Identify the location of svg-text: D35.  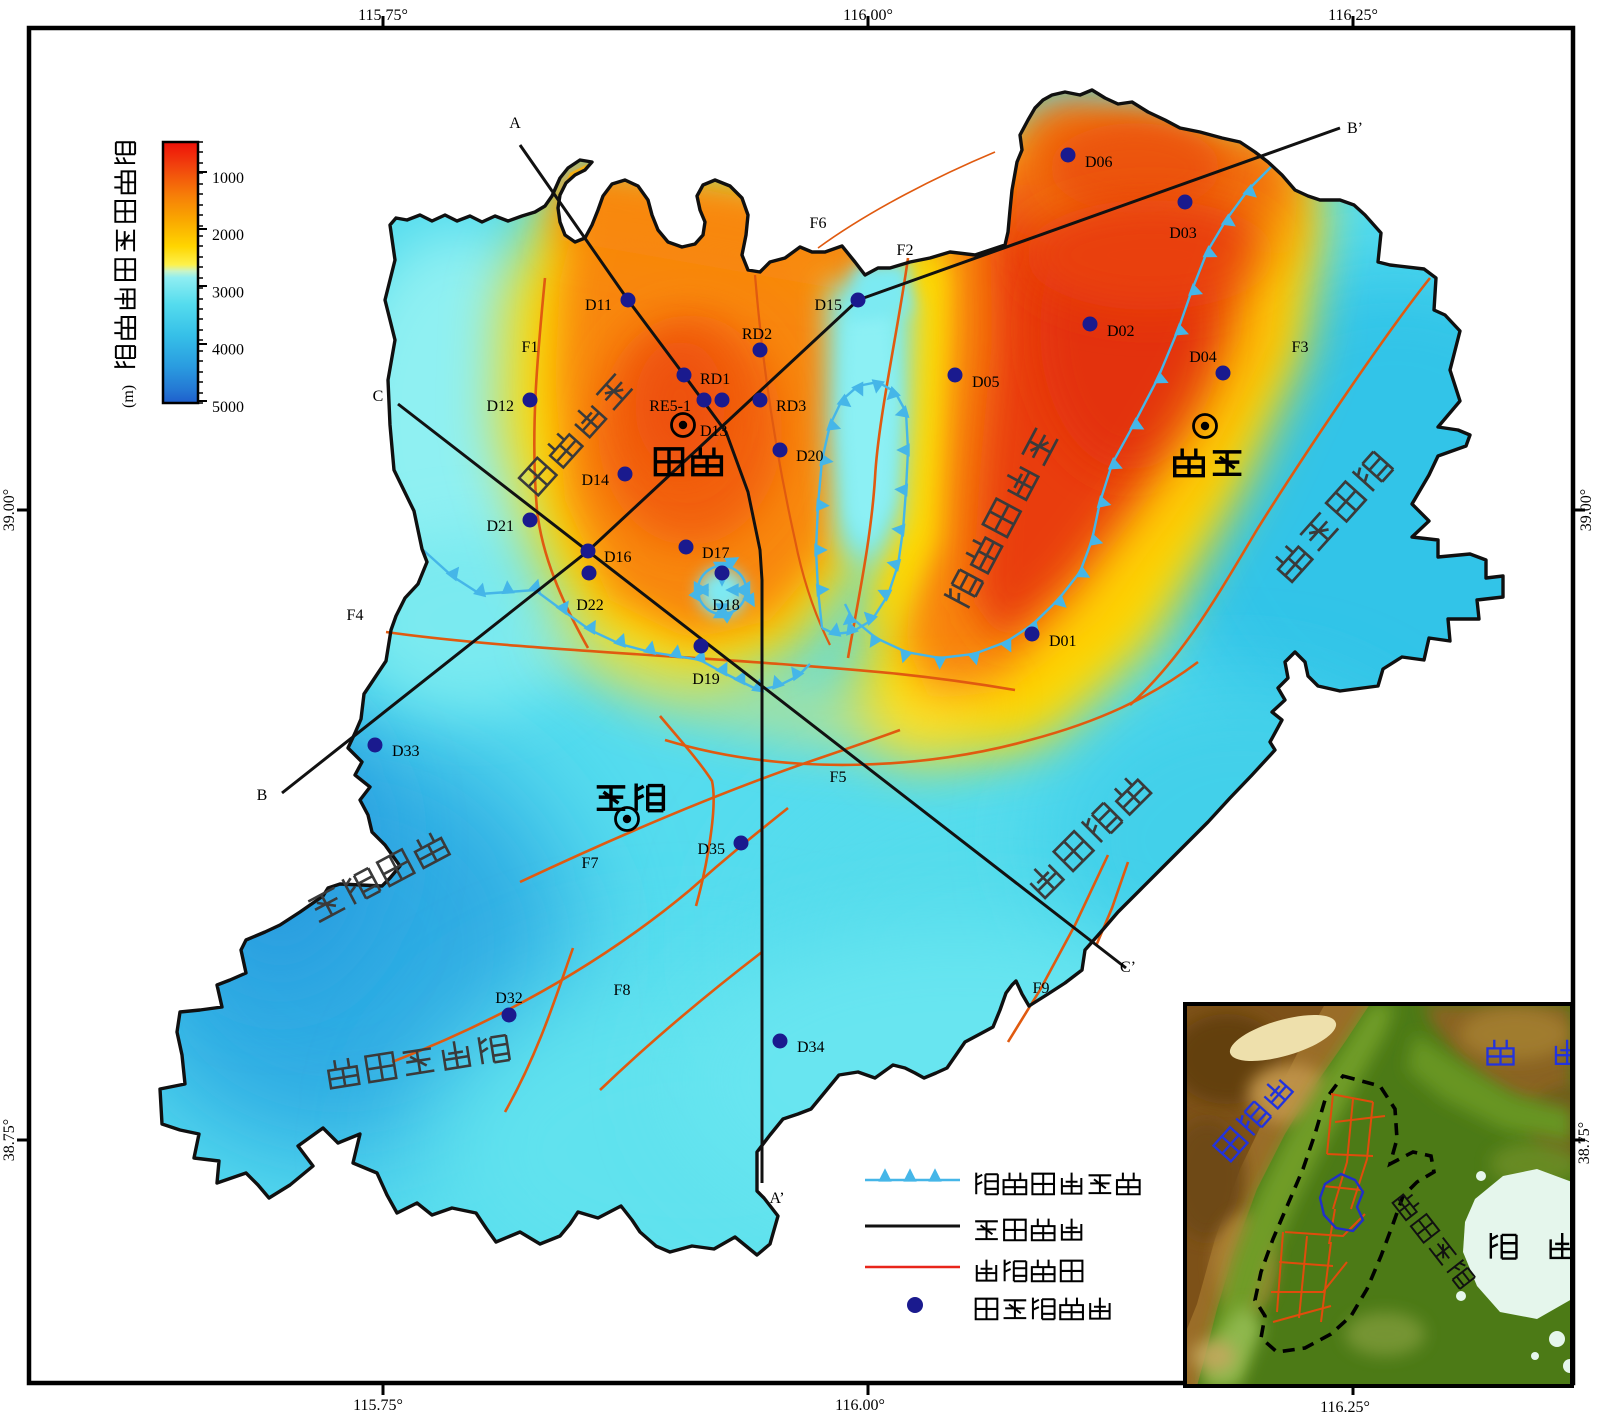
(711, 849).